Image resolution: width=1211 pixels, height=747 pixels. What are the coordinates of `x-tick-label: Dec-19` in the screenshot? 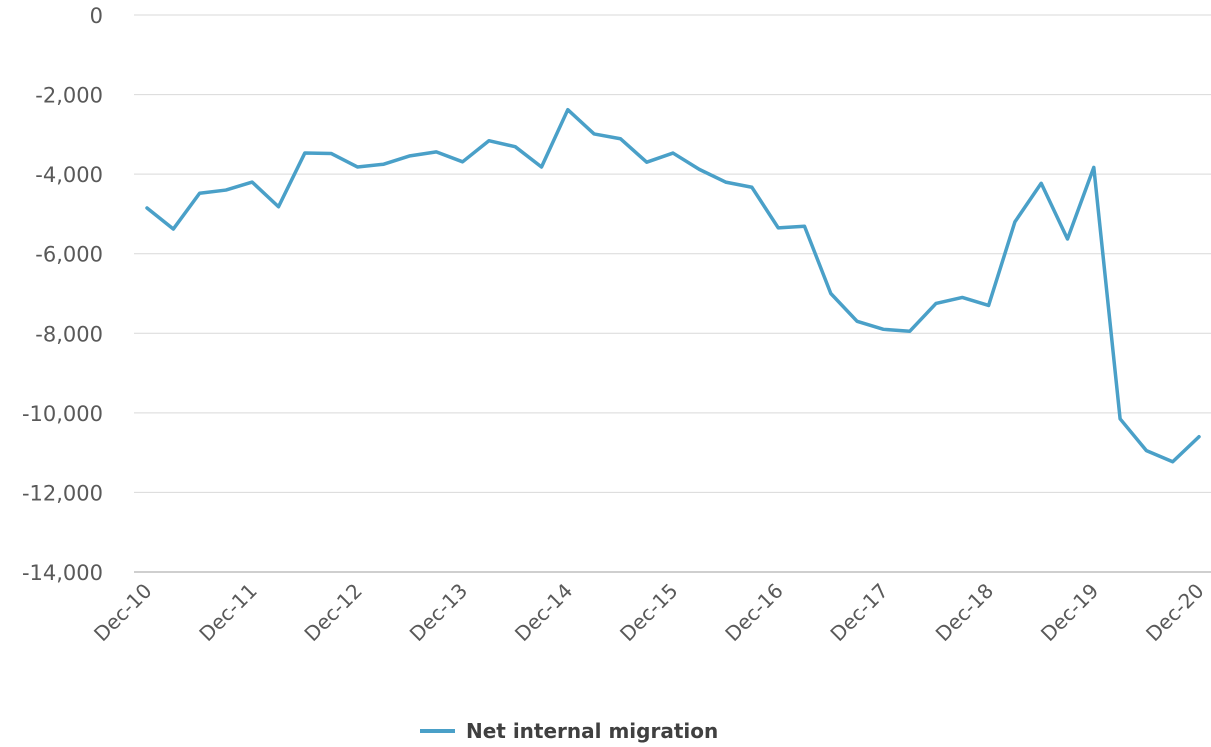 It's located at (1069, 612).